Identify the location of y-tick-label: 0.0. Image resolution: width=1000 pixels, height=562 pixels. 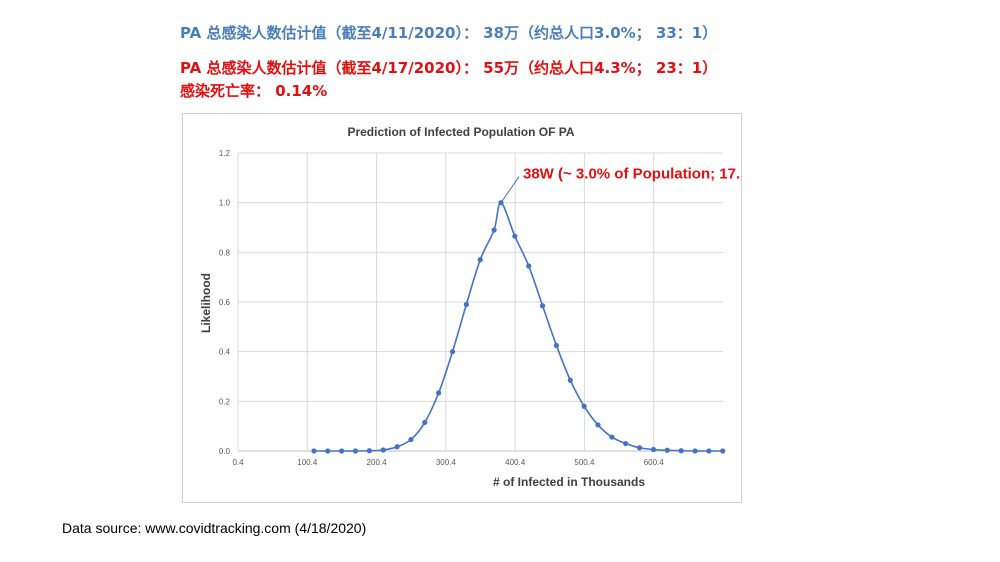
(225, 451).